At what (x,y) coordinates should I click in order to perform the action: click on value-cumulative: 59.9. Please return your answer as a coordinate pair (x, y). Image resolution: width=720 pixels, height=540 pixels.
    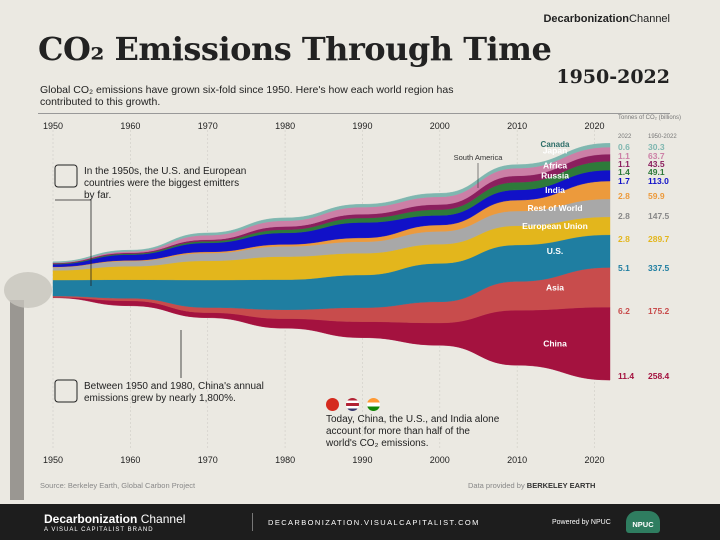
    Looking at the image, I should click on (656, 196).